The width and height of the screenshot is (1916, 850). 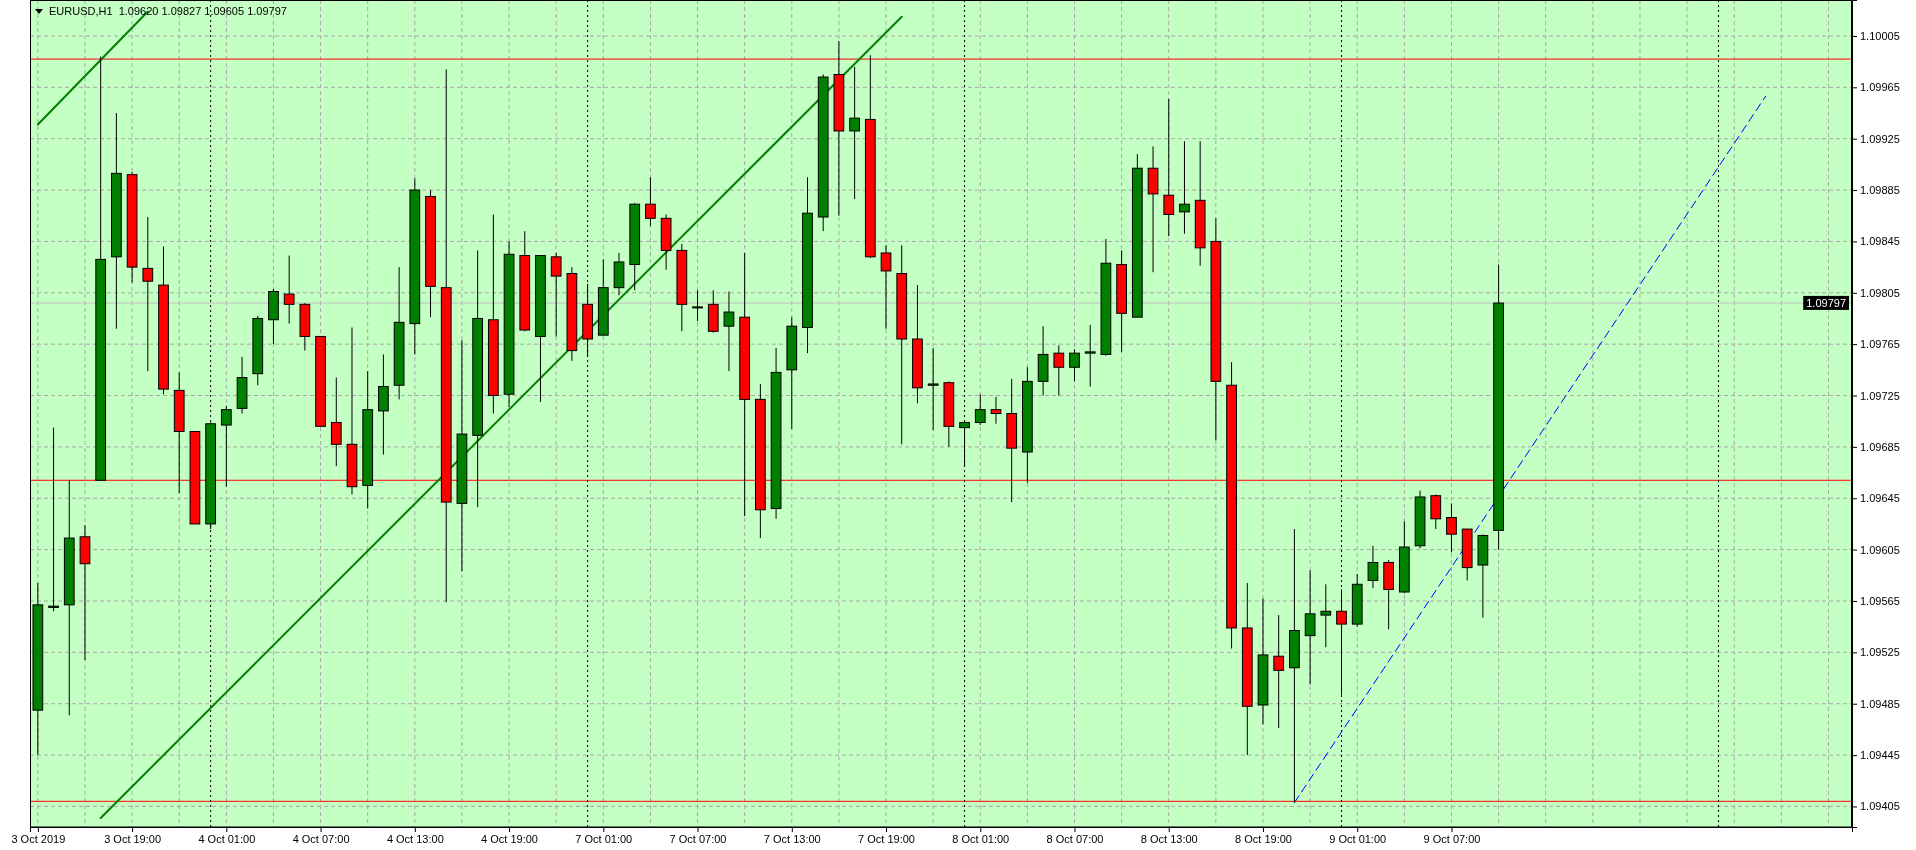 I want to click on y-tick-label: 1.09525, so click(x=1880, y=652).